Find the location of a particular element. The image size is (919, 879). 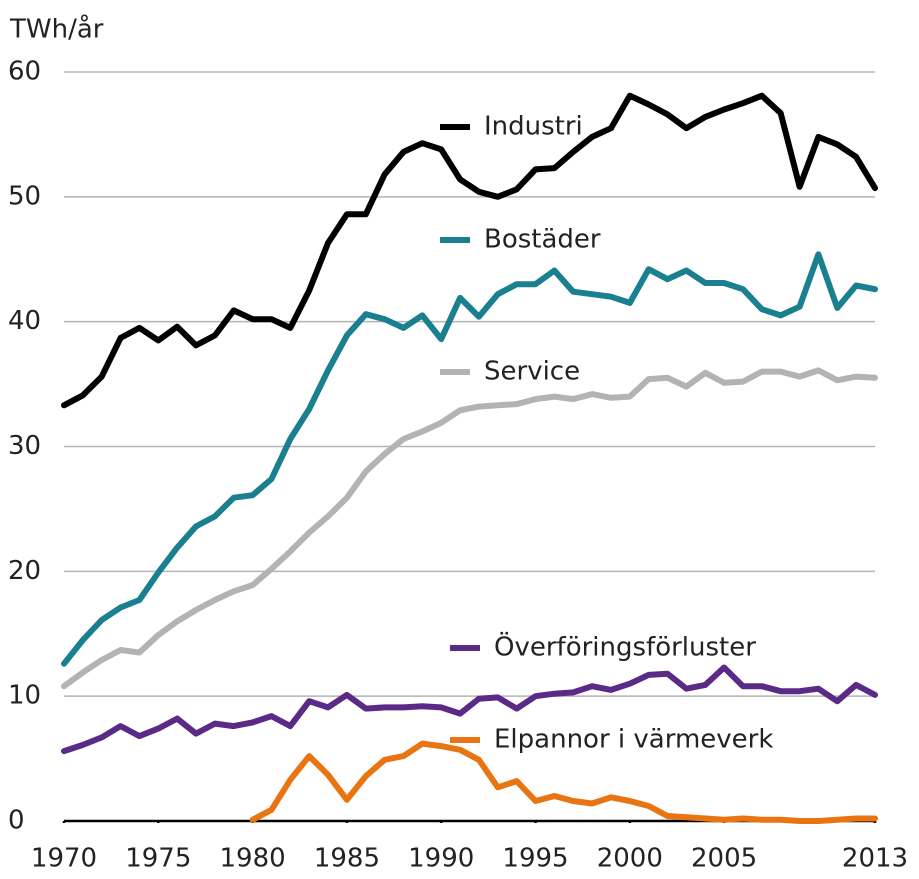

x-tick-label: 1980 is located at coordinates (253, 859).